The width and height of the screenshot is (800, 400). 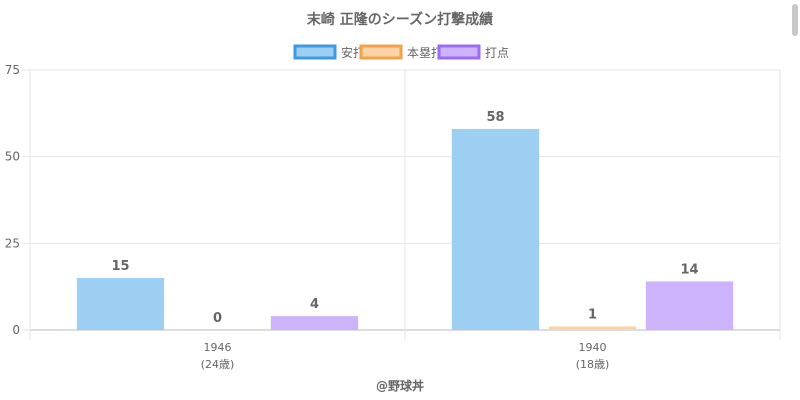 What do you see at coordinates (425, 53) in the screenshot?
I see `legend-label: 本塁打` at bounding box center [425, 53].